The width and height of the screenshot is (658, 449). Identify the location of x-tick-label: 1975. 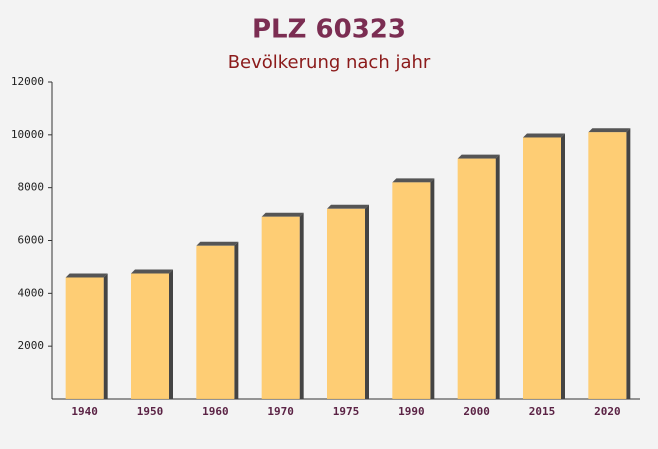
(346, 411).